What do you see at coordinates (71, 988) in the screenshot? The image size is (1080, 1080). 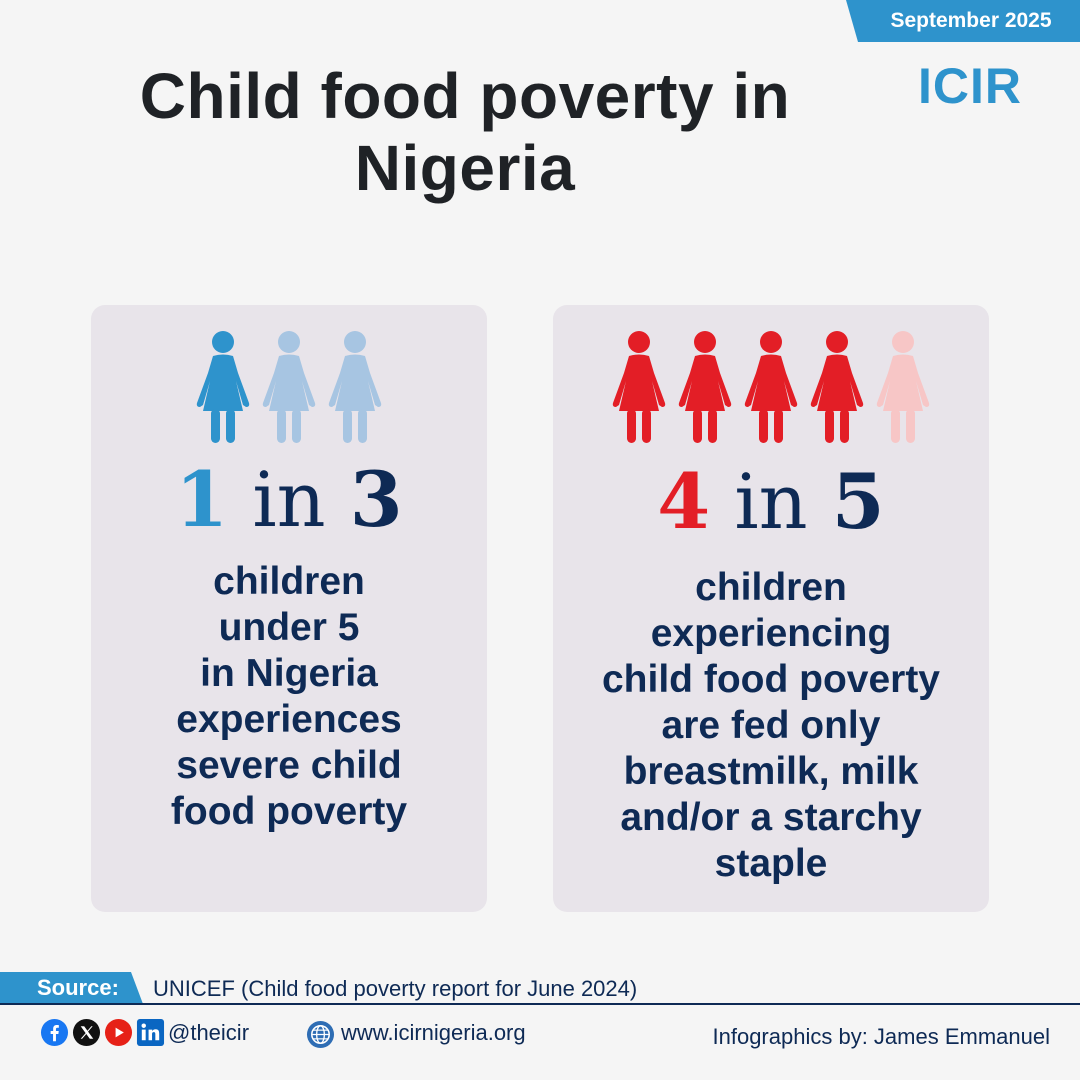 I see `source-label: Source:` at bounding box center [71, 988].